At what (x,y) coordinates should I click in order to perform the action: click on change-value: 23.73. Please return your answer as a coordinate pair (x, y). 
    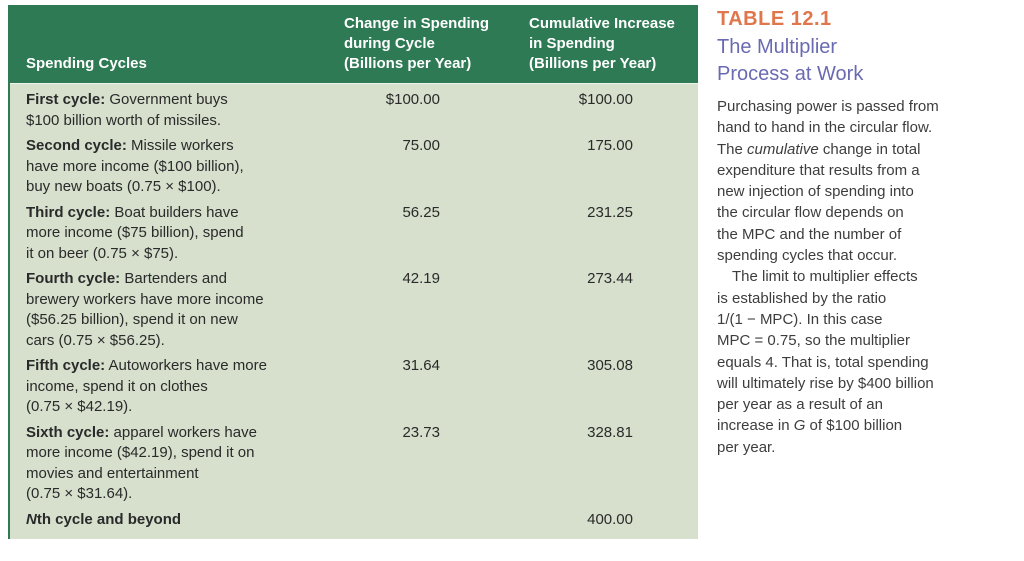
    Looking at the image, I should click on (421, 432).